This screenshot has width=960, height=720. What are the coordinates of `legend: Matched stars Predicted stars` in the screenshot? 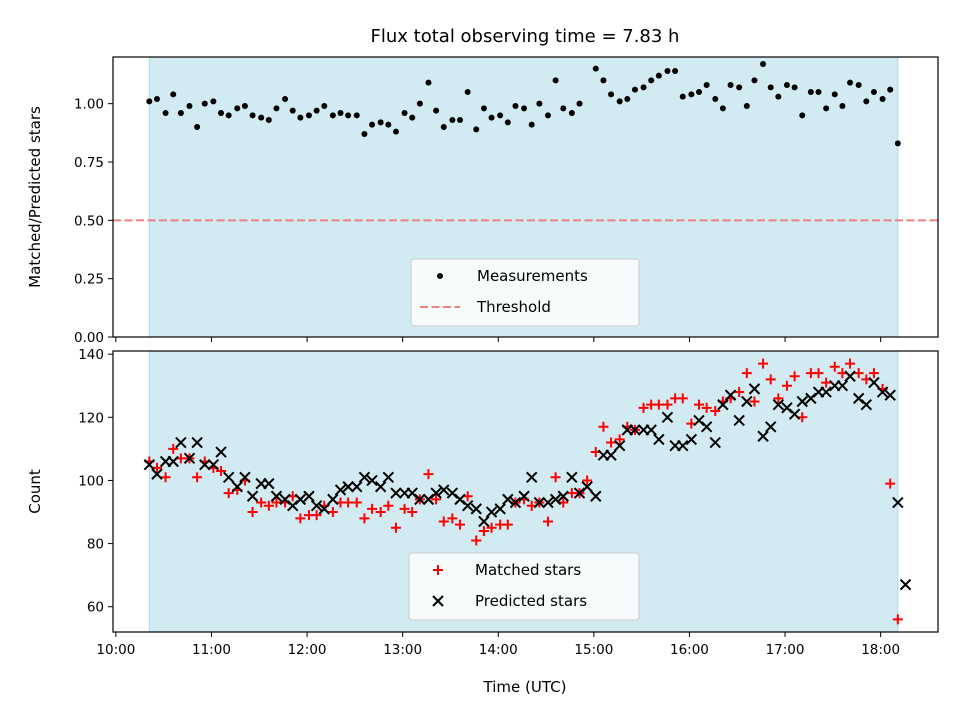 It's located at (524, 586).